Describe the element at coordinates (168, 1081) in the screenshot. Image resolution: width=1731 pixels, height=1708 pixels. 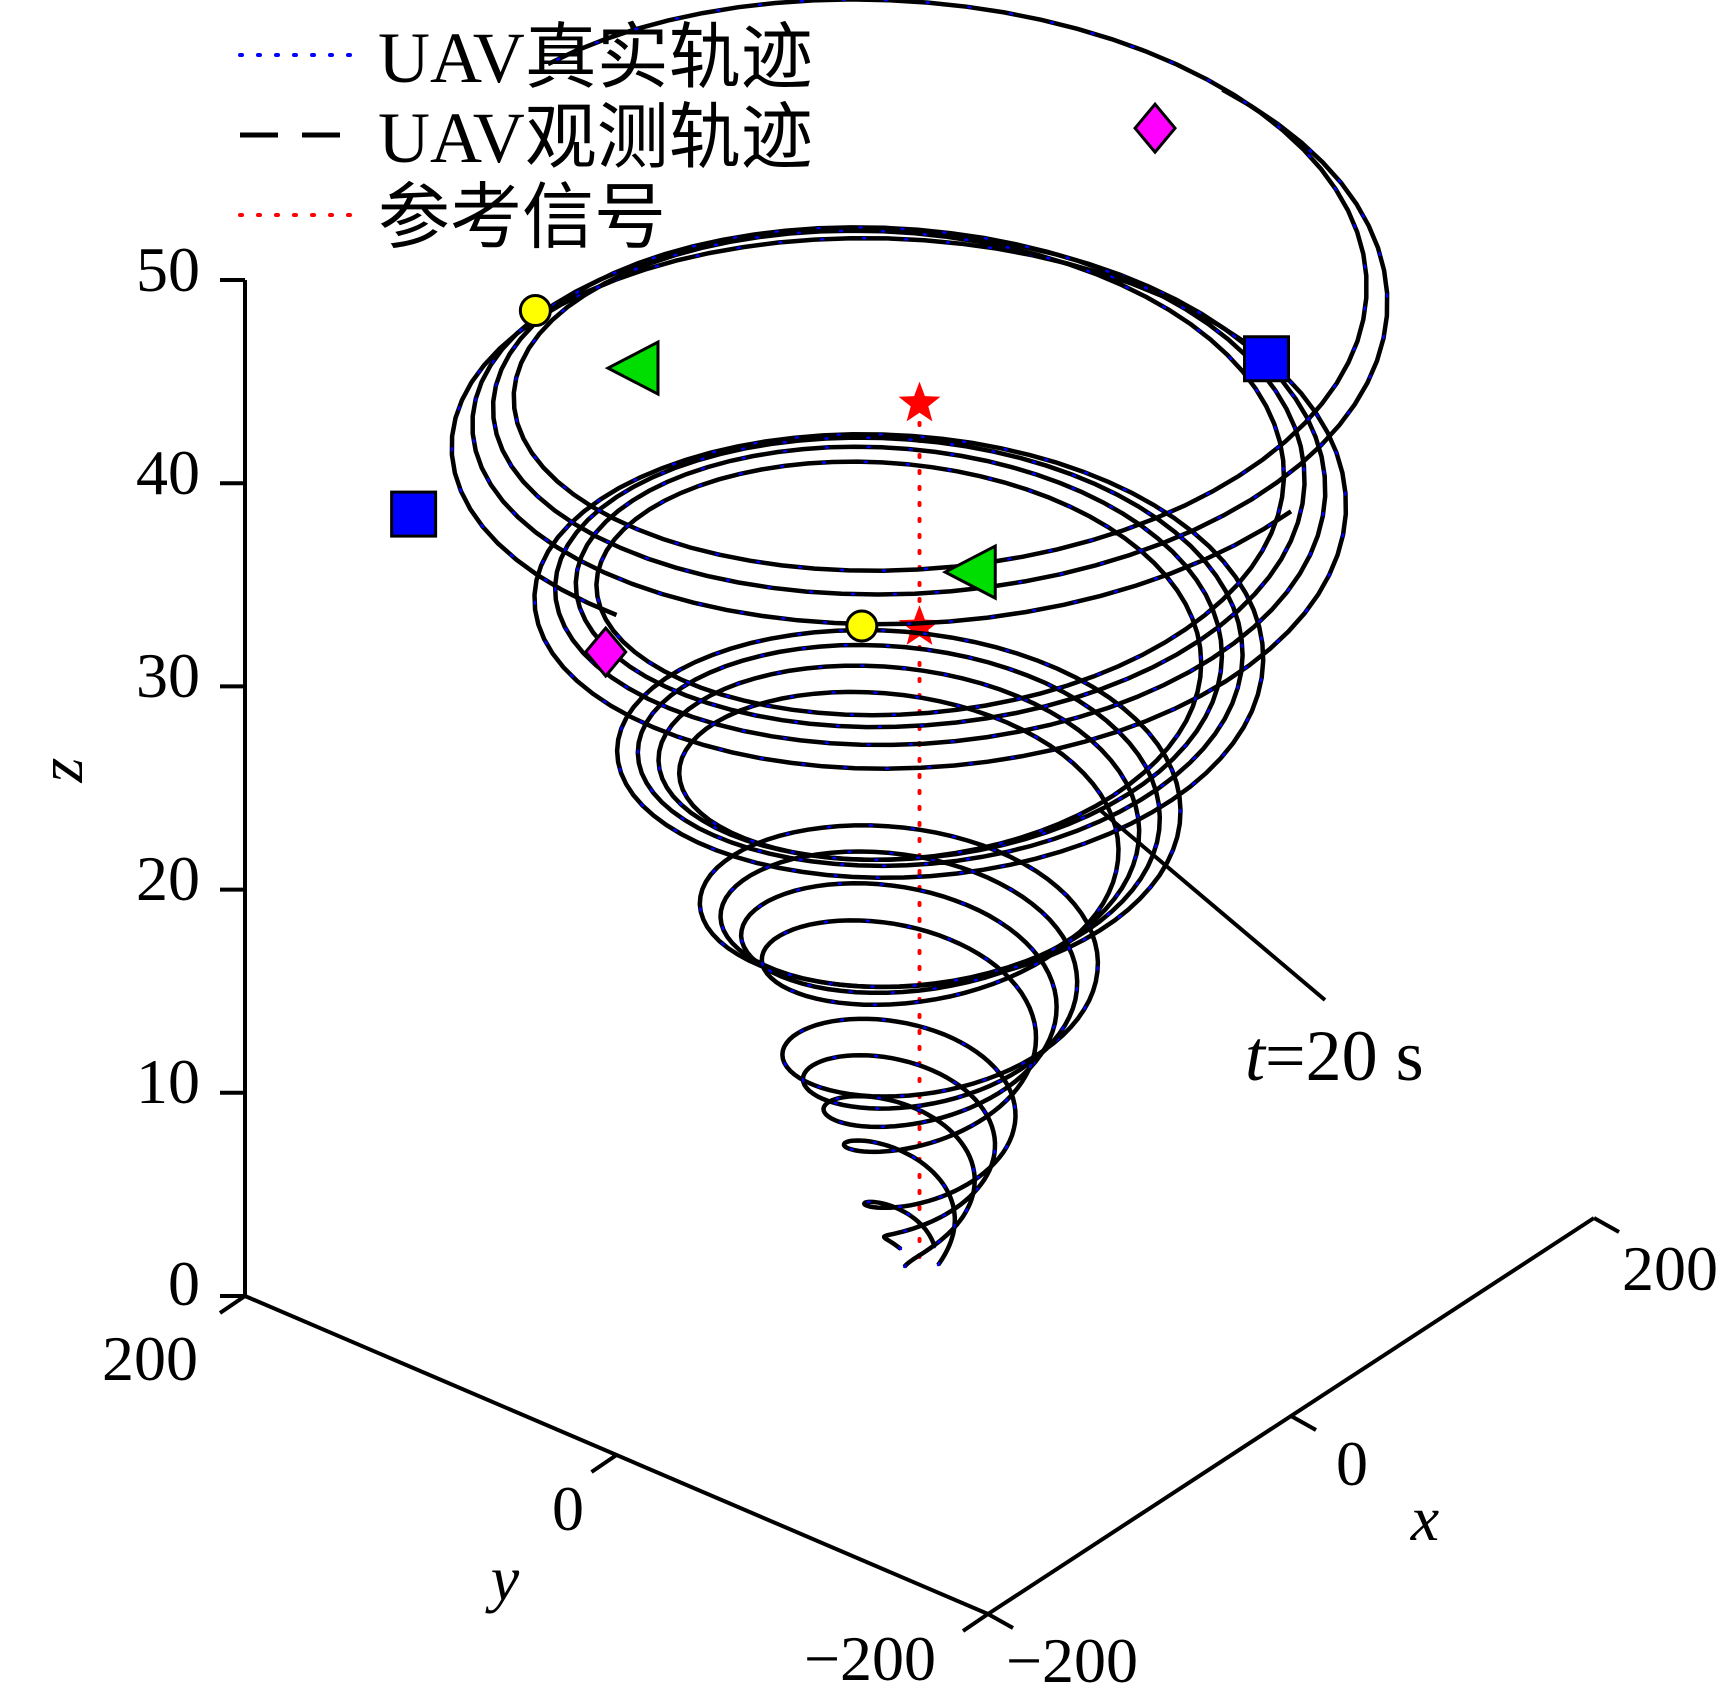
I see `z-tick-label: 10` at that location.